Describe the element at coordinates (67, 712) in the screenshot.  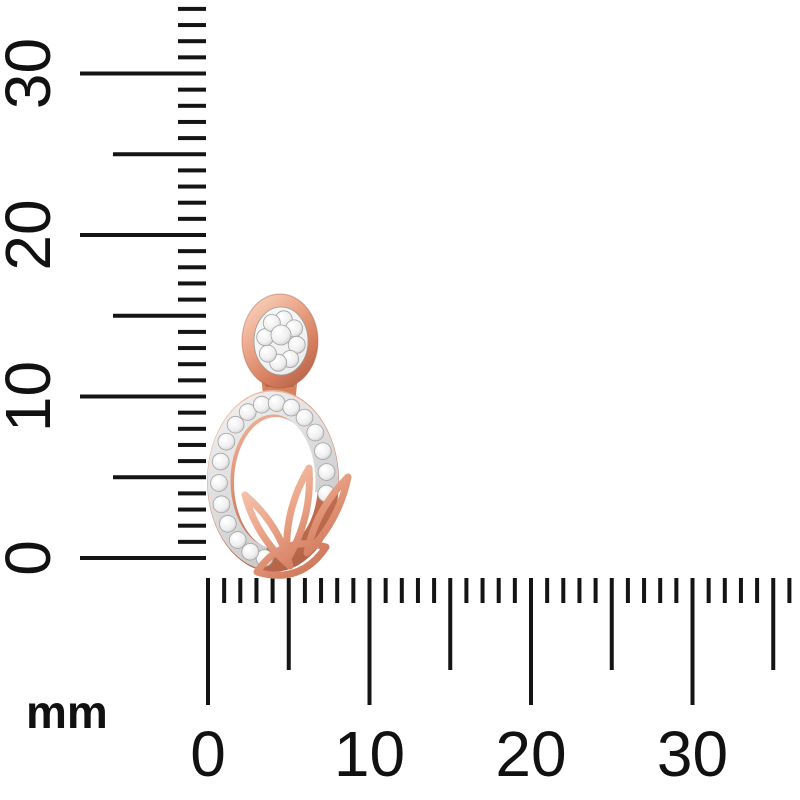
I see `unit-label: mm` at that location.